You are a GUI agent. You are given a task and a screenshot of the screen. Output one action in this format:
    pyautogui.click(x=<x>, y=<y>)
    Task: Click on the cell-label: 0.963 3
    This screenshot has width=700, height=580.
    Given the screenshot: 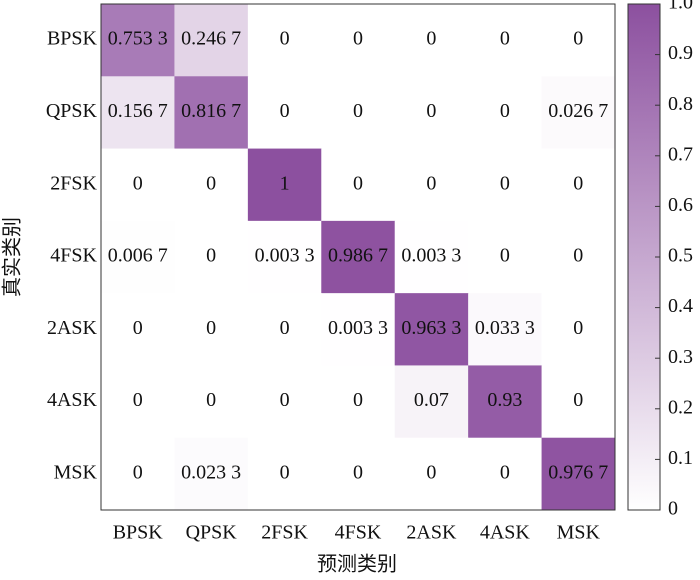 What is the action you would take?
    pyautogui.click(x=431, y=328)
    